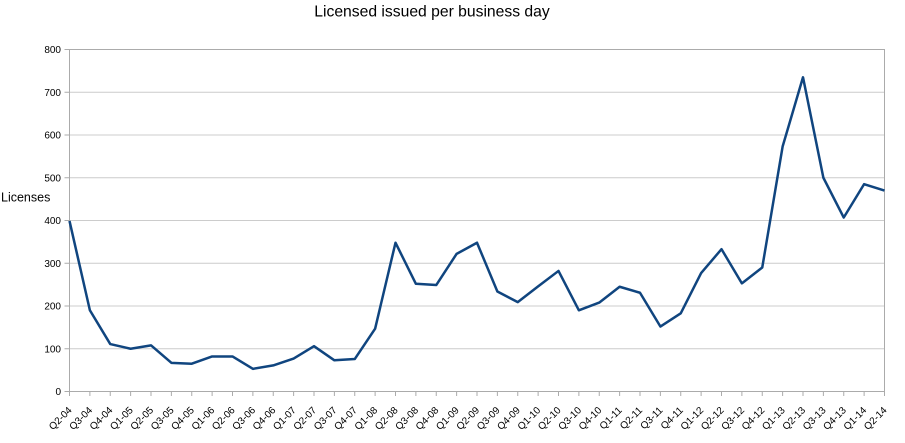 This screenshot has height=443, width=905. Describe the element at coordinates (432, 12) in the screenshot. I see `svg-text:Licensed issued per business d: Licensed issued per business day` at that location.